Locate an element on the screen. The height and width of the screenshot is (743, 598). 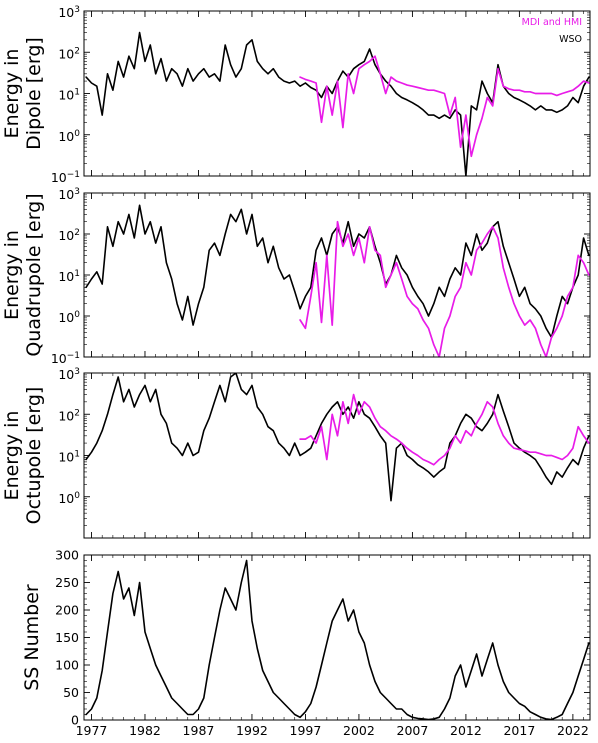
x-tick-label: 1977 is located at coordinates (92, 730).